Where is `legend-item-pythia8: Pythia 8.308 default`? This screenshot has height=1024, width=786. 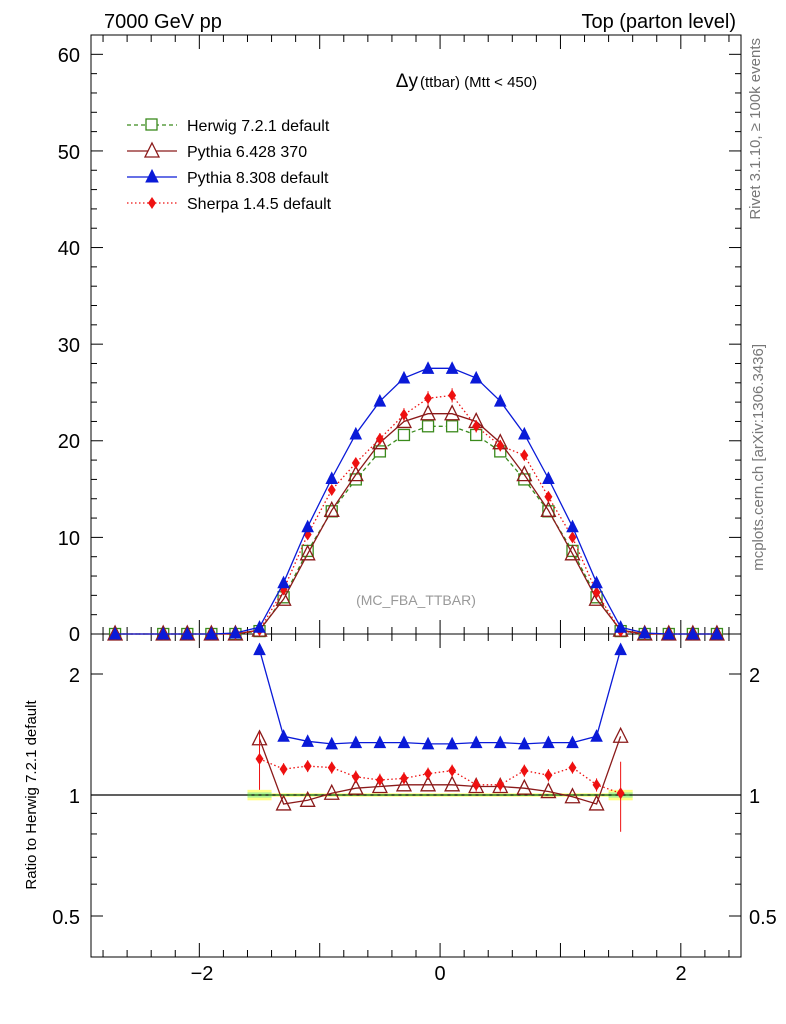 legend-item-pythia8: Pythia 8.308 default is located at coordinates (228, 177).